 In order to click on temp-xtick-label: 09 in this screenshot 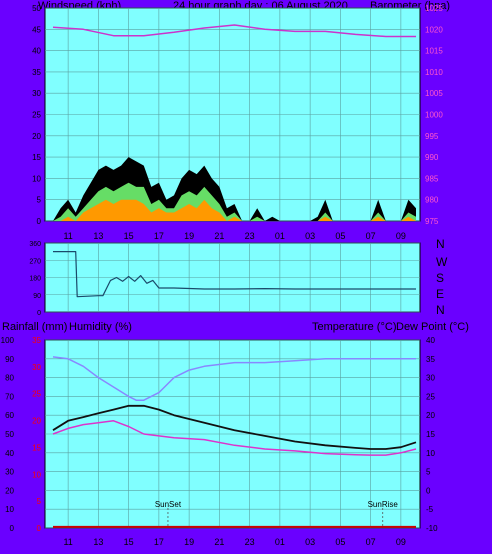, I will do `click(401, 542)`.